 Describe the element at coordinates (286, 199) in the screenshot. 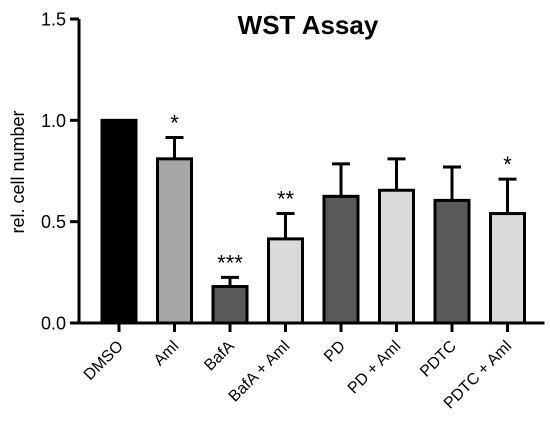

I see `significance-label: **` at that location.